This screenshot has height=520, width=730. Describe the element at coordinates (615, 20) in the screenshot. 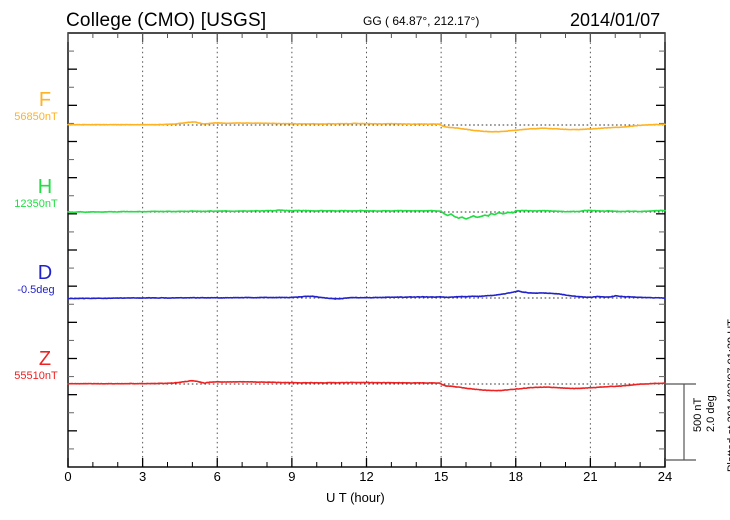

I see `plot-date: 2014/01/07` at that location.